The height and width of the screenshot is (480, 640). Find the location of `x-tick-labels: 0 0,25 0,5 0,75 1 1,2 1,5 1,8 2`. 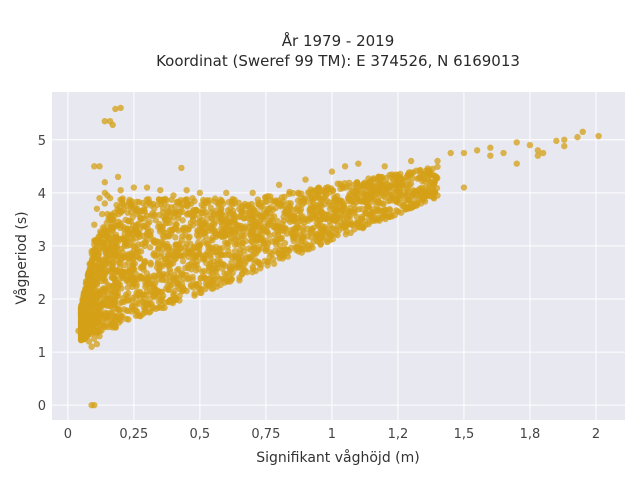

x-tick-labels: 0 0,25 0,5 0,75 1 1,2 1,5 1,8 2 is located at coordinates (332, 434).